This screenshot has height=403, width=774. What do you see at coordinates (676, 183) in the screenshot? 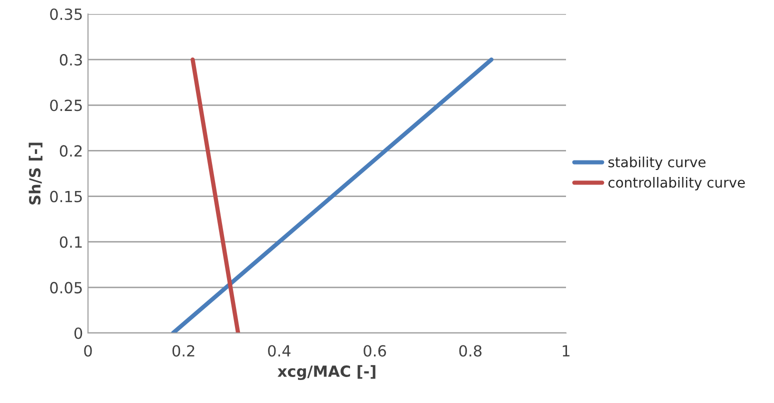
I see `legend-label: controllability curve` at bounding box center [676, 183].